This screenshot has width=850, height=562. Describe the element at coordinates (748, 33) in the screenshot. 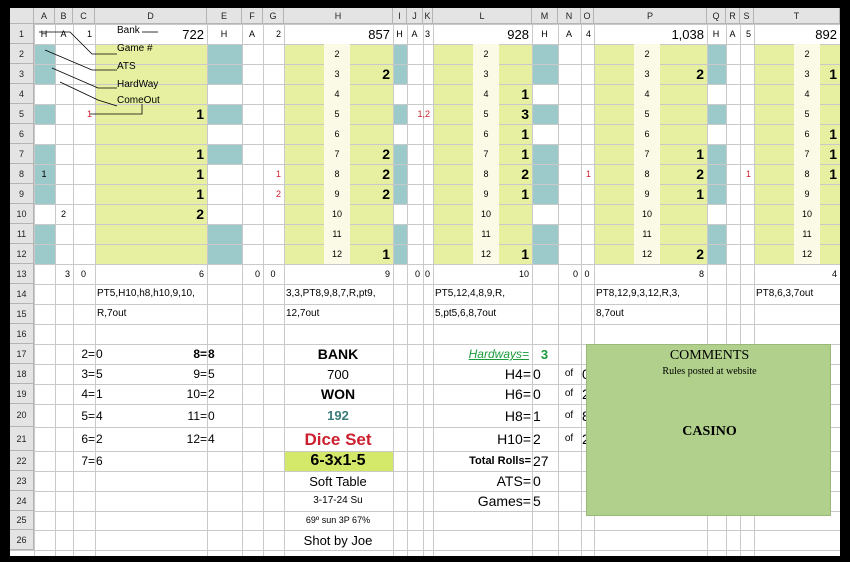

I see `game-5-number: 5` at that location.